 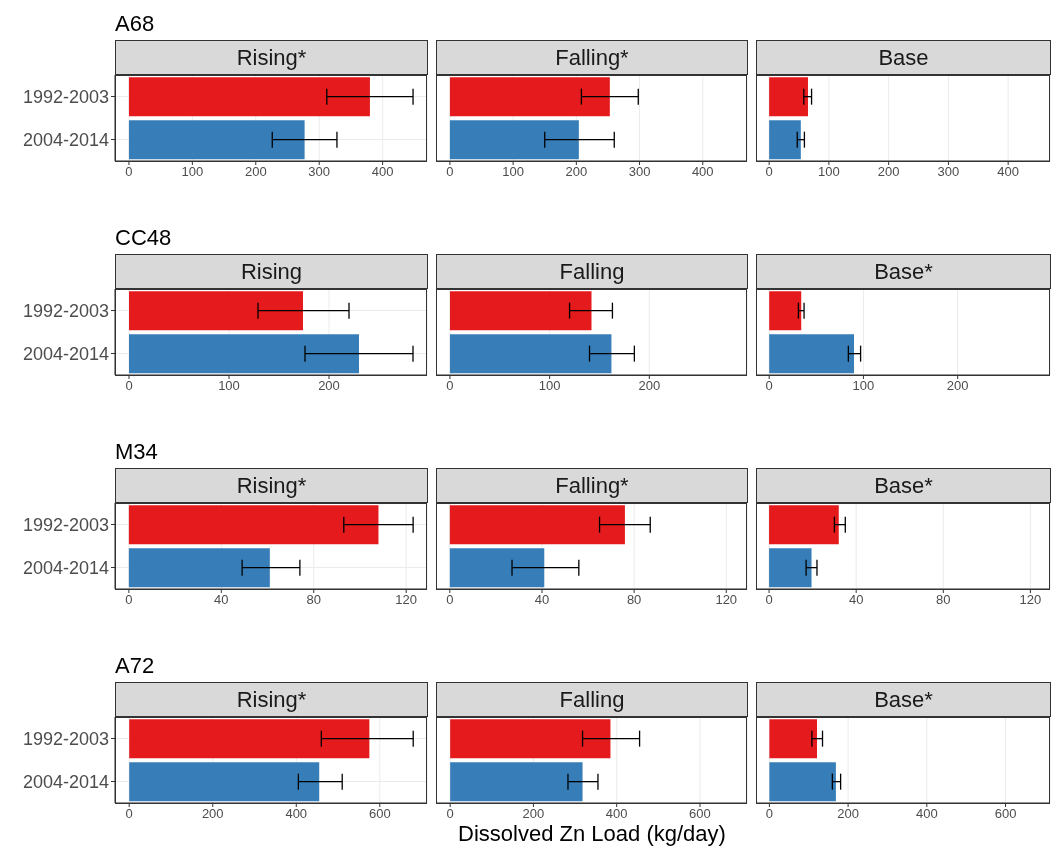 What do you see at coordinates (271, 271) in the screenshot?
I see `chart-subtitle: Rising` at bounding box center [271, 271].